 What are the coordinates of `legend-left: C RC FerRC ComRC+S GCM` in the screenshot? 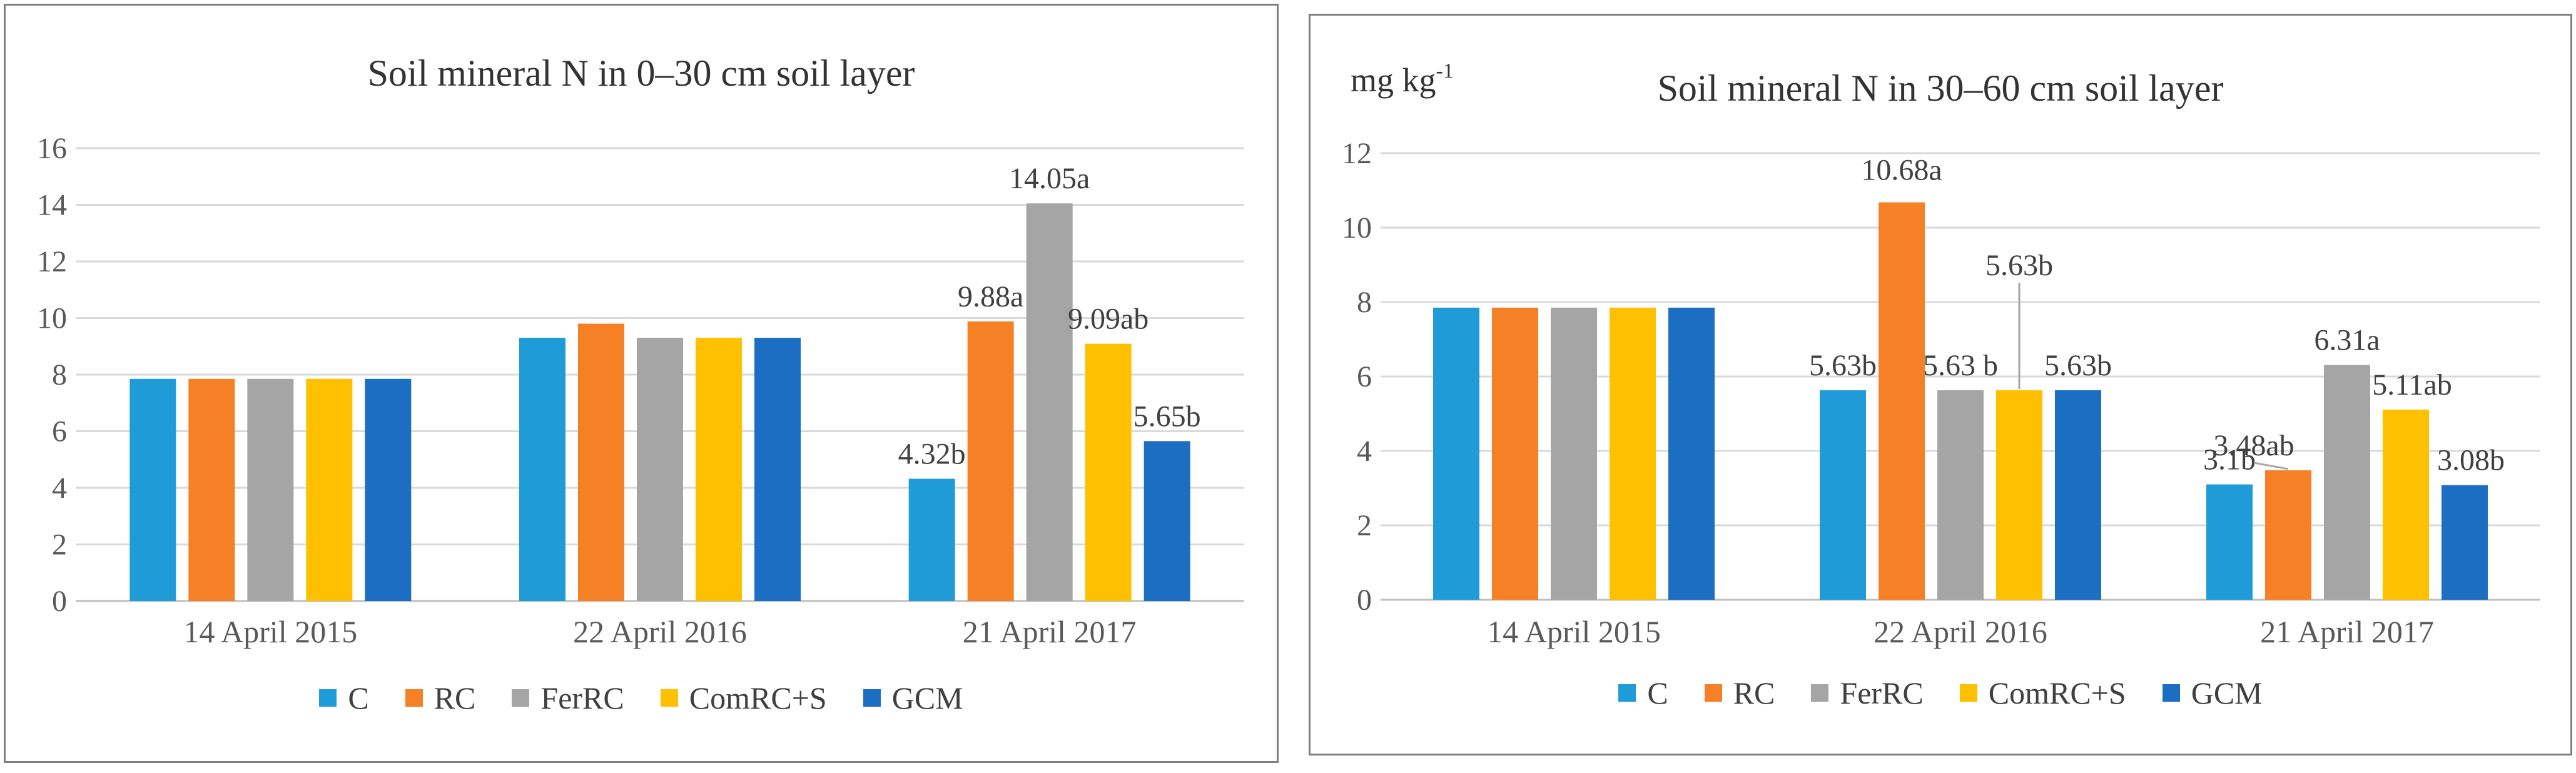 It's located at (641, 698).